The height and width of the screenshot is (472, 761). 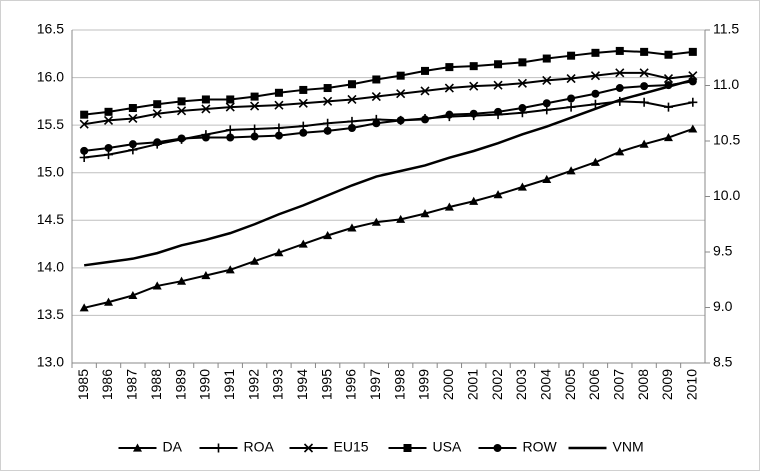 I want to click on legend-label: ROW, so click(x=540, y=447).